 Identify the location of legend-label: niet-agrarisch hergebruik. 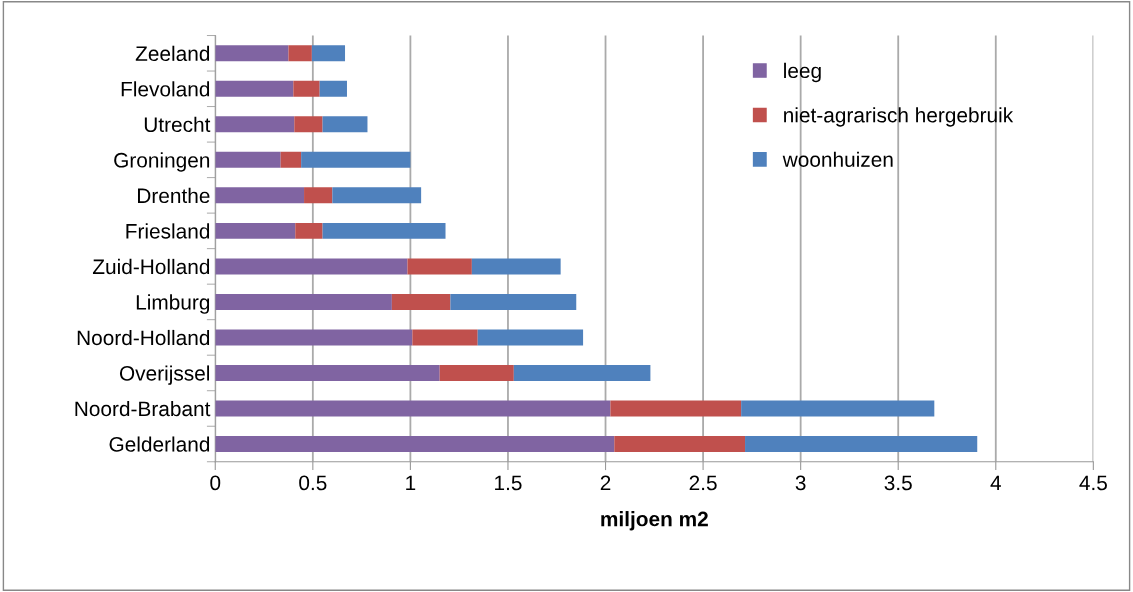
(899, 117).